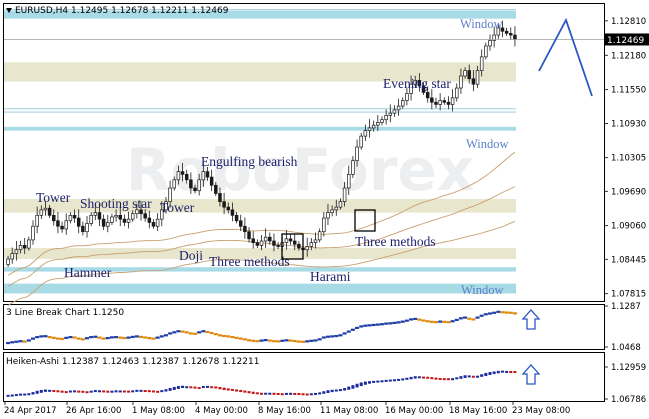 This screenshot has height=419, width=649. What do you see at coordinates (365, 220) in the screenshot?
I see `three-methods-box` at bounding box center [365, 220].